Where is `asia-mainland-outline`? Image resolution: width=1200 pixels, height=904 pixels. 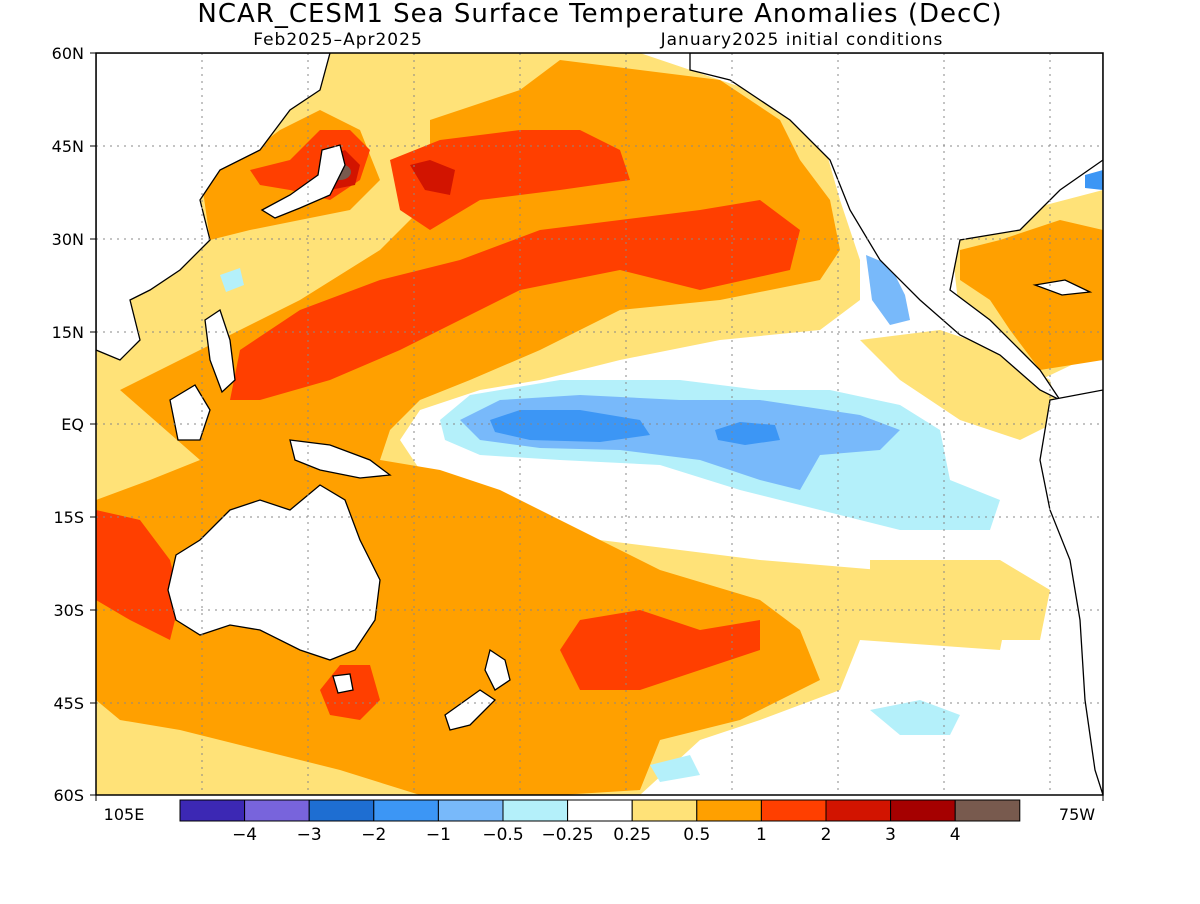 asia-mainland-outline is located at coordinates (213, 207).